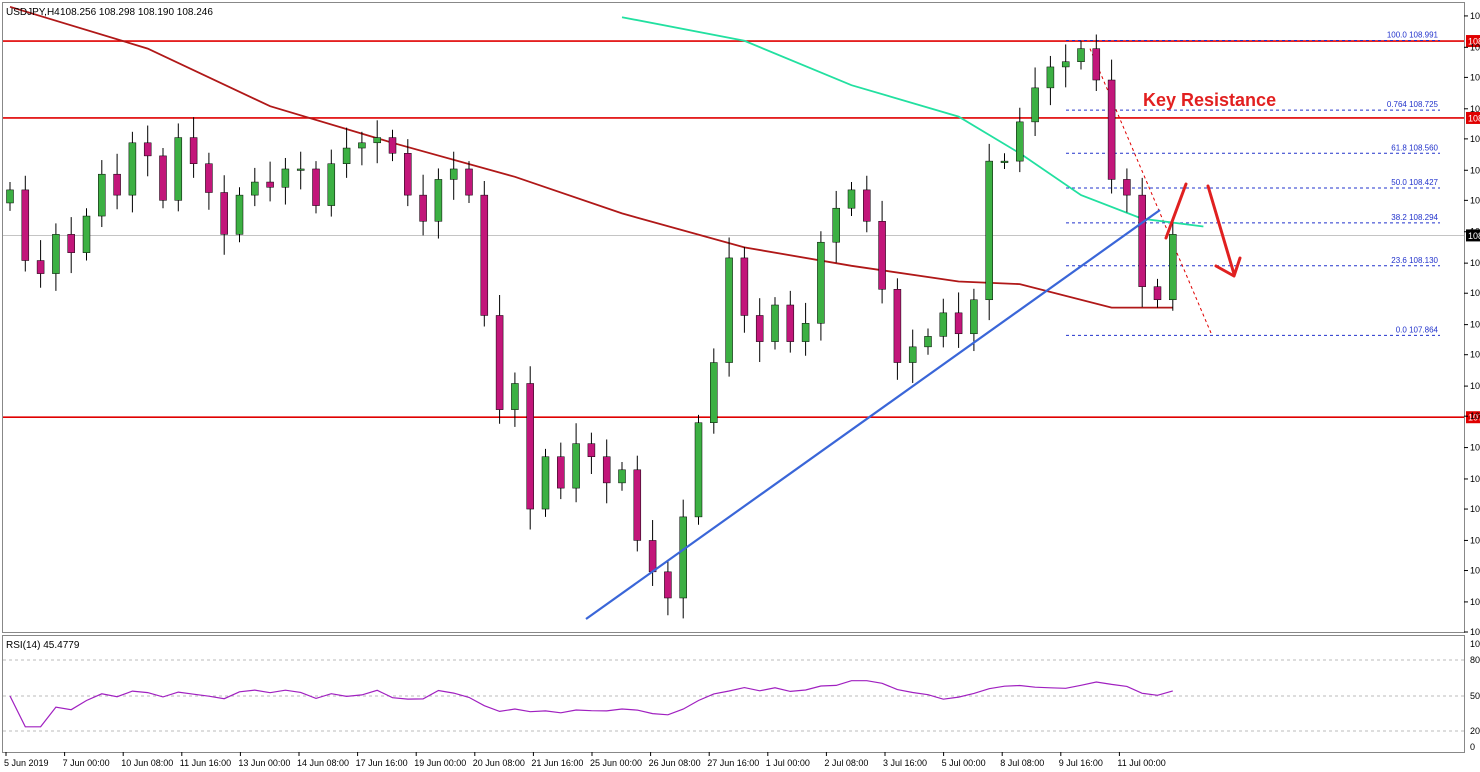  What do you see at coordinates (1414, 147) in the screenshot?
I see `fib-label-2: 61.8 108.560` at bounding box center [1414, 147].